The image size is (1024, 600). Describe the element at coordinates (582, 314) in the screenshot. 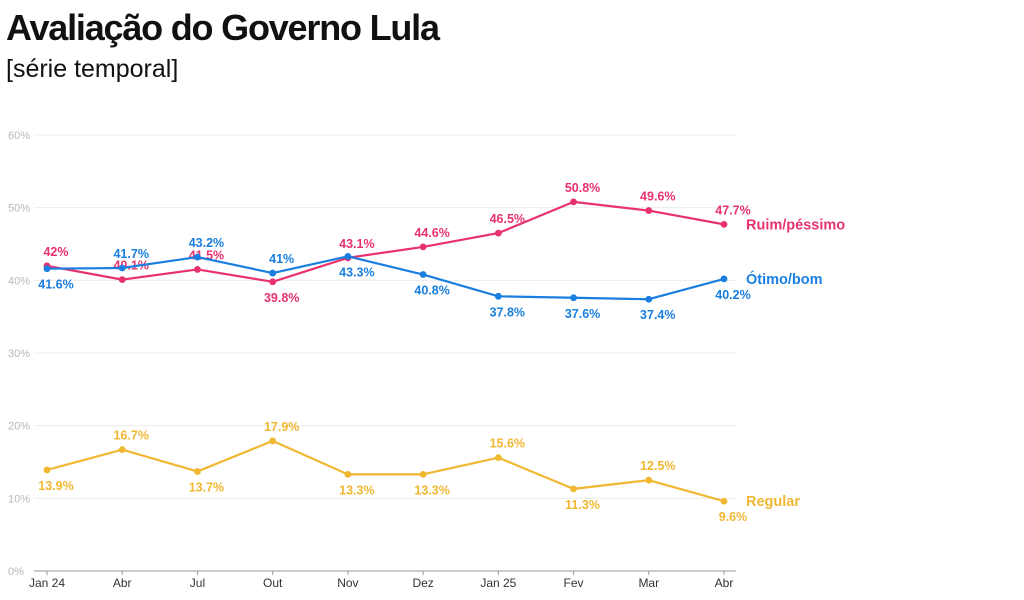

I see `data-label: 37.6%` at that location.